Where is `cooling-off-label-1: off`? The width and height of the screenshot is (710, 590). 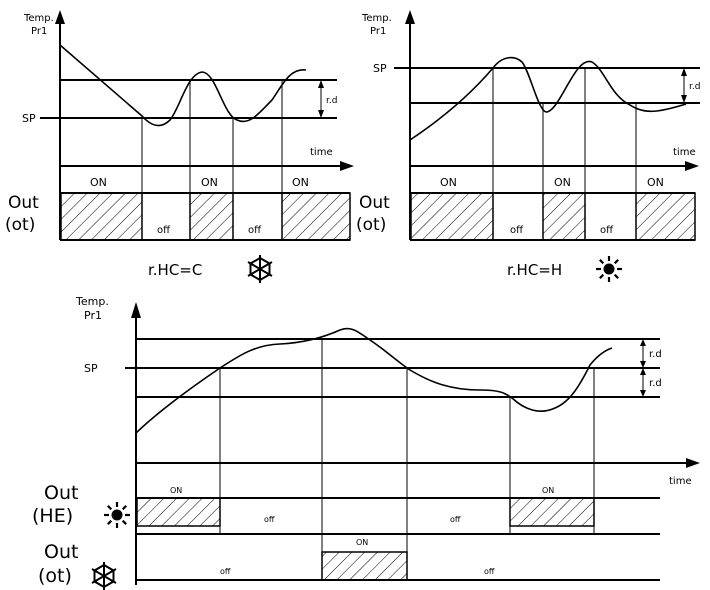
cooling-off-label-1: off is located at coordinates (164, 230).